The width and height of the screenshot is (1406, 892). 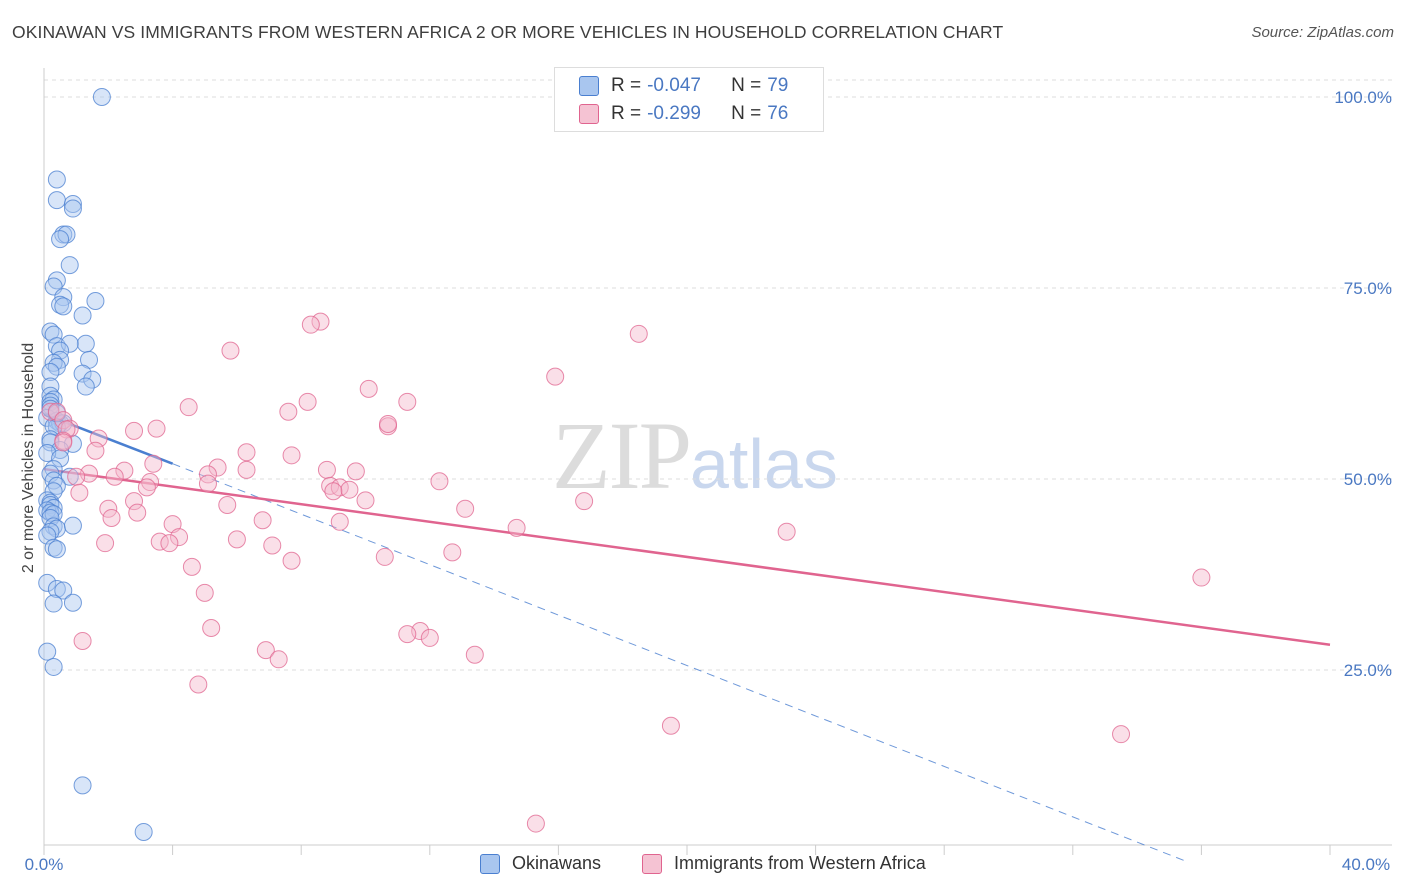 I want to click on source-label: Source: ZipAtlas.com, so click(x=1322, y=32).